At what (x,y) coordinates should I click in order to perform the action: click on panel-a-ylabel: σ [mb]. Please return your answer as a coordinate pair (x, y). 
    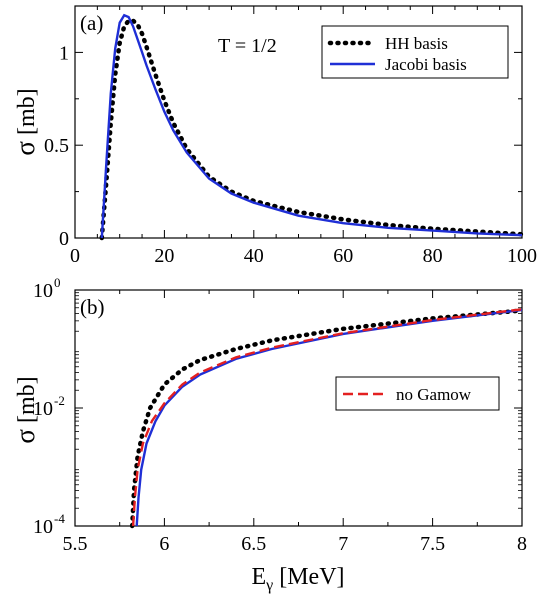
    Looking at the image, I should click on (25, 121).